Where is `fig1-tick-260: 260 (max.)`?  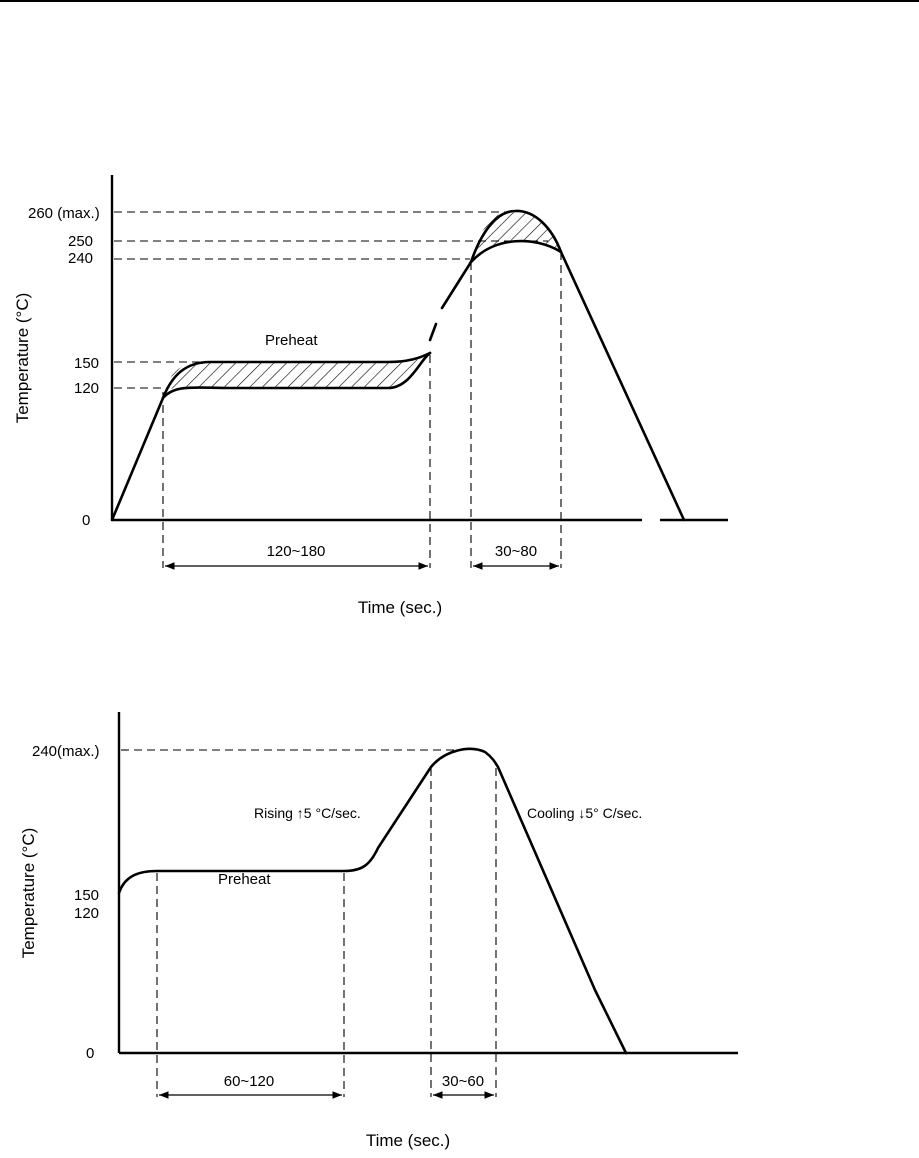
fig1-tick-260: 260 (max.) is located at coordinates (64, 213).